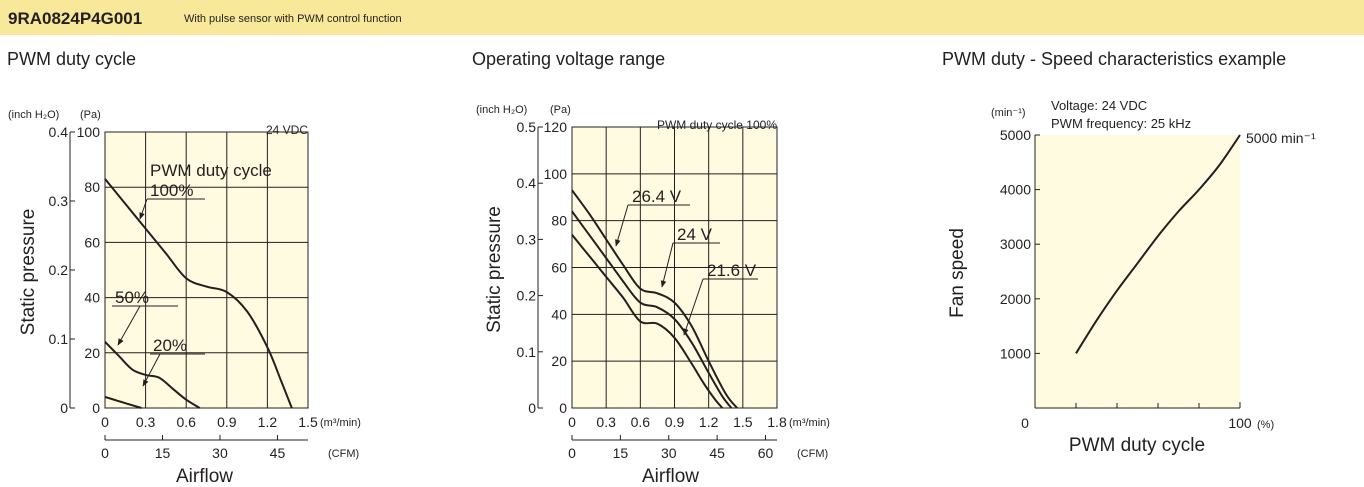 This screenshot has width=1364, height=487. Describe the element at coordinates (92, 242) in the screenshot. I see `c0-pa-tick-label: 60` at that location.